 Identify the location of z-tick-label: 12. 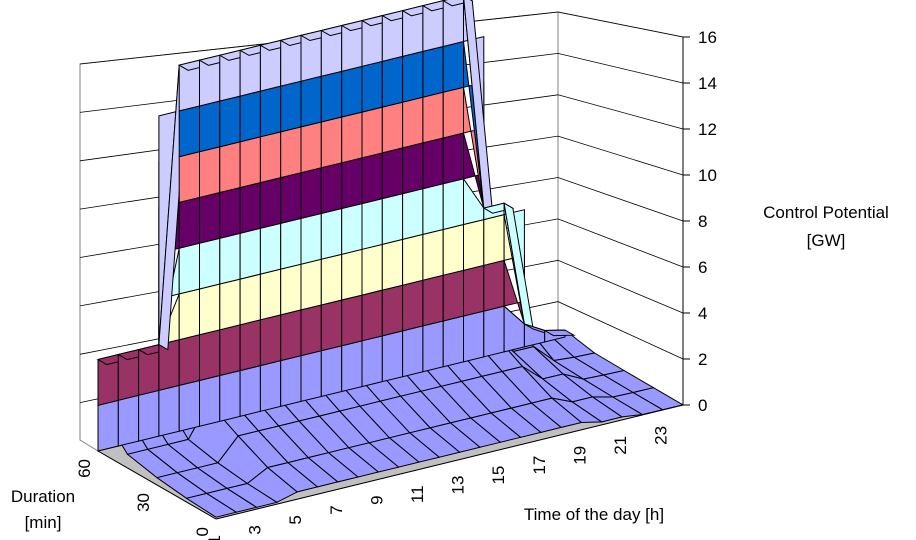
(707, 129).